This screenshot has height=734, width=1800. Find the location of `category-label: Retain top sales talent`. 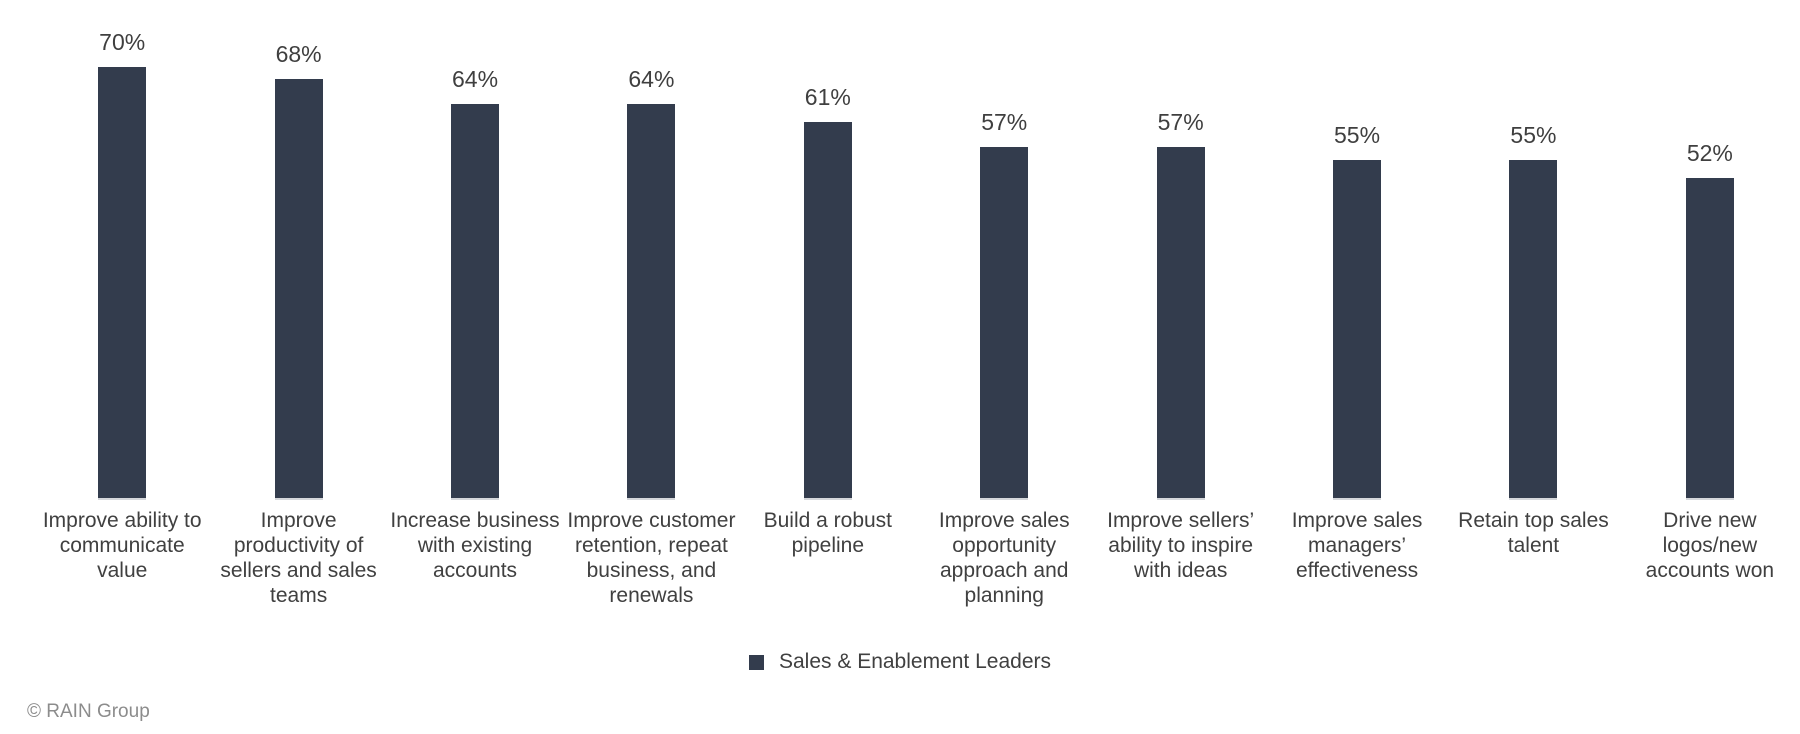

category-label: Retain top sales talent is located at coordinates (1533, 558).